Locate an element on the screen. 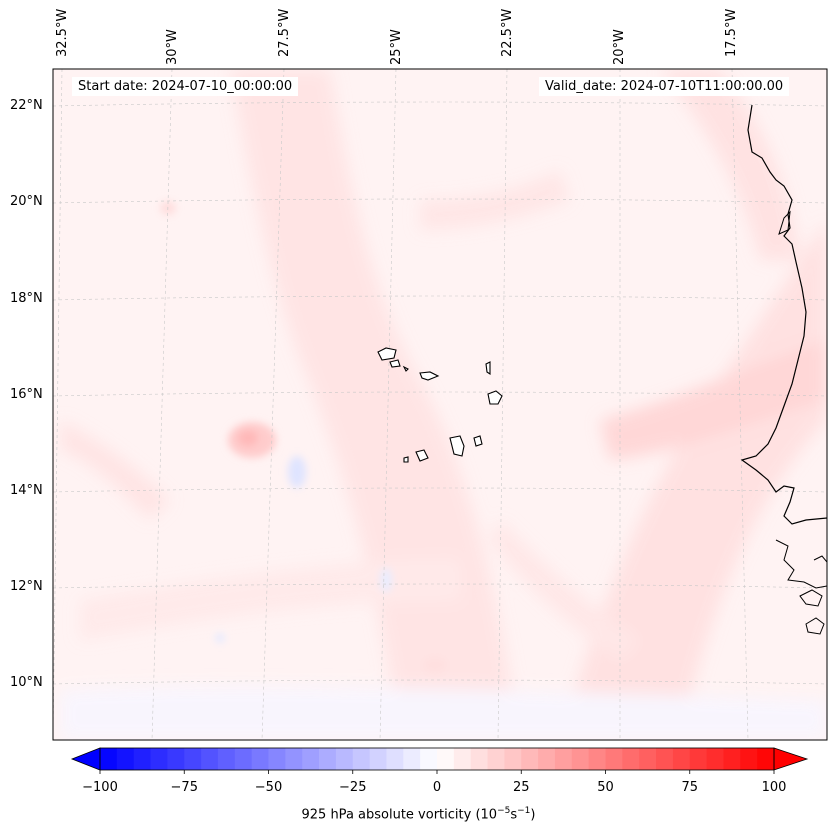  lon-label-25w: 25°W is located at coordinates (396, 47).